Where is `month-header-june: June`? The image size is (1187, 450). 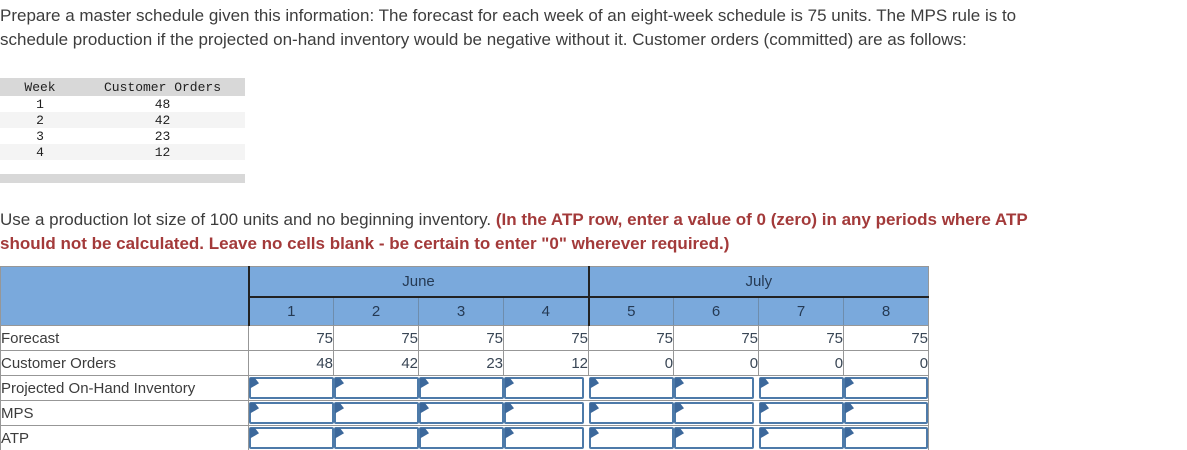 month-header-june: June is located at coordinates (418, 282).